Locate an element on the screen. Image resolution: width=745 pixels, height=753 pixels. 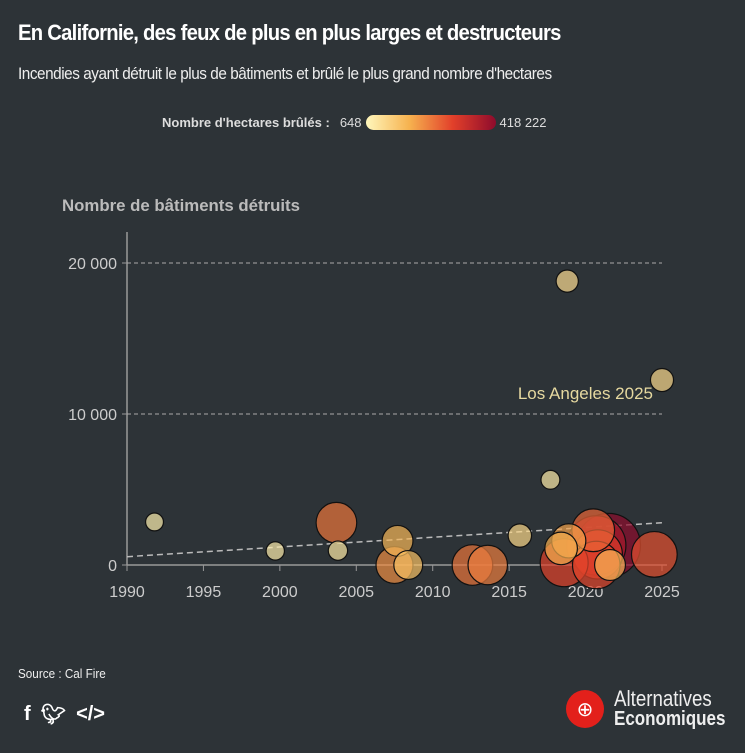
y-axis-label: Nombre de bâtiments détruits is located at coordinates (181, 205).